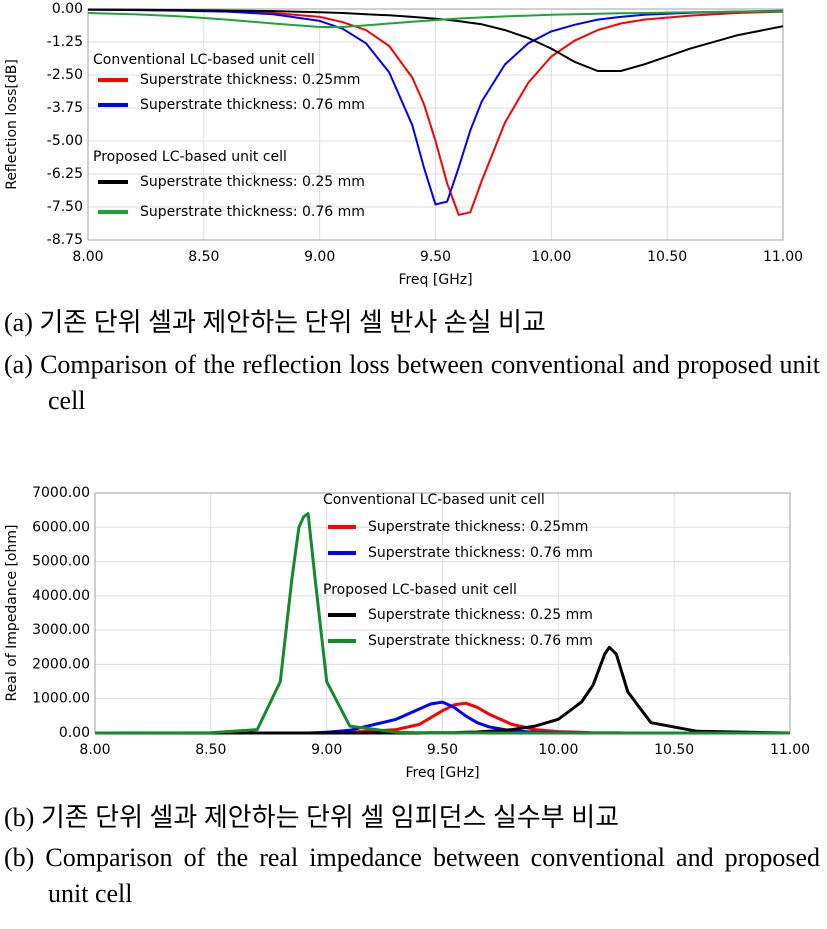 The image size is (827, 929). What do you see at coordinates (65, 42) in the screenshot?
I see `y-tick-label: -1.25` at bounding box center [65, 42].